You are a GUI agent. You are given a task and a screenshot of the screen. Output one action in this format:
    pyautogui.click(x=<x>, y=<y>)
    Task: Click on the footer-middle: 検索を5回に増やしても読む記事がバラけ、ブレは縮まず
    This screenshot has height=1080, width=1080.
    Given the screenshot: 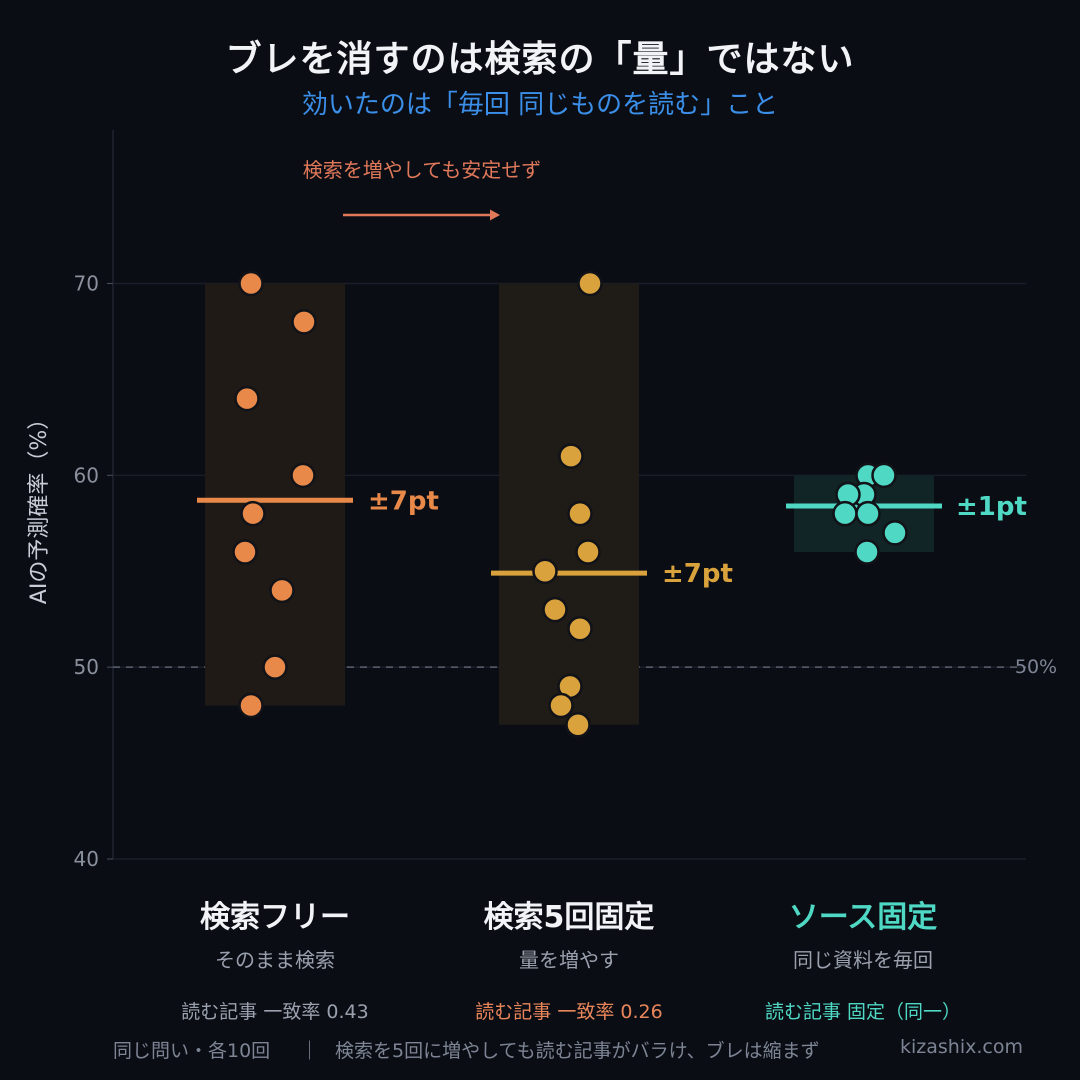 What is the action you would take?
    pyautogui.click(x=577, y=1051)
    